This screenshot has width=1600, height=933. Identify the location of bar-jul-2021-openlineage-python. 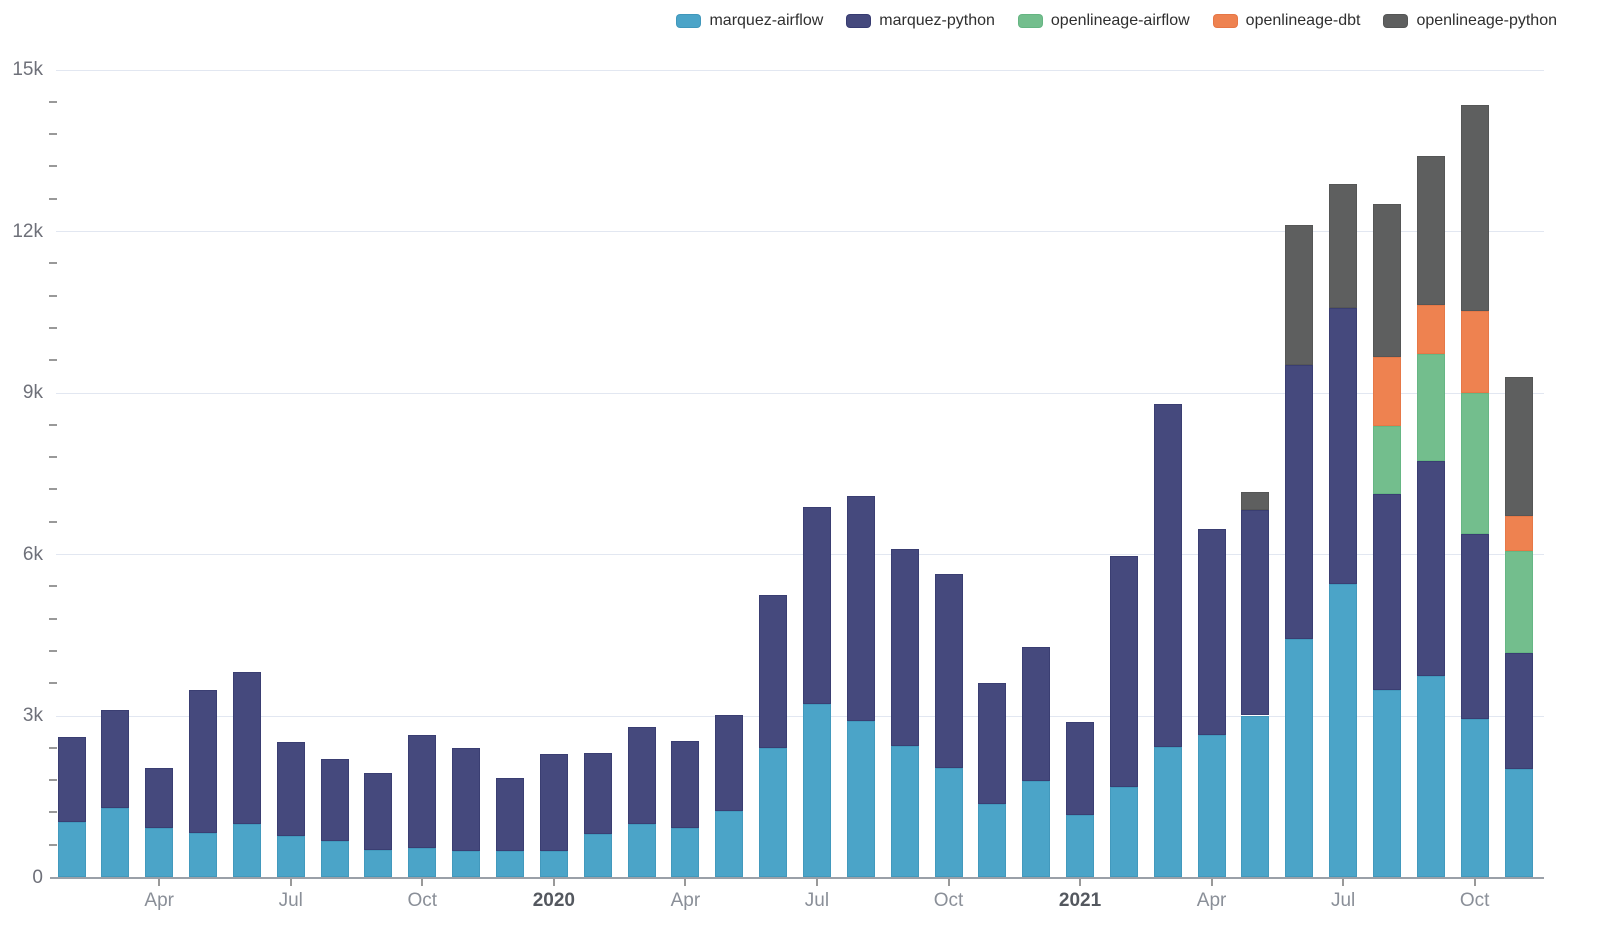
(1343, 245).